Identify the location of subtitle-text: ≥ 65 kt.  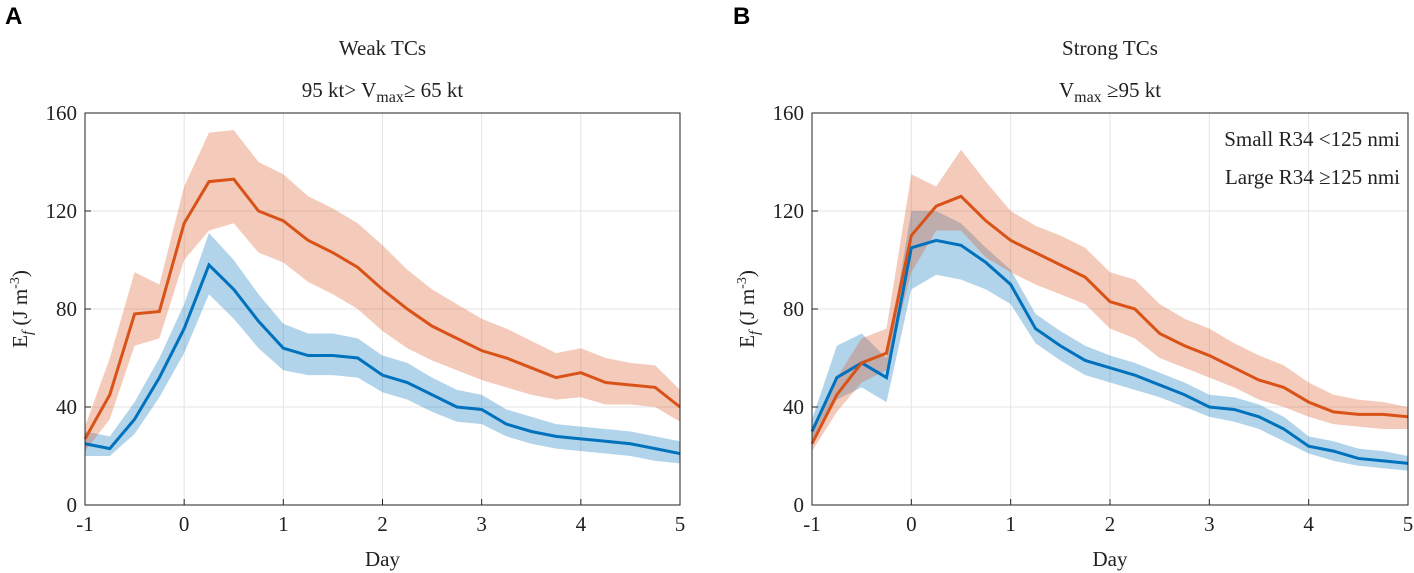
(434, 90).